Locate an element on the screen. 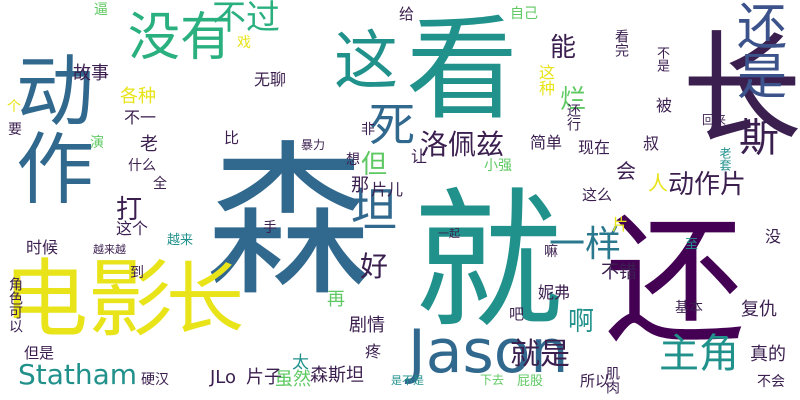 This screenshot has width=800, height=400. word-cloud-term: 一起 is located at coordinates (449, 233).